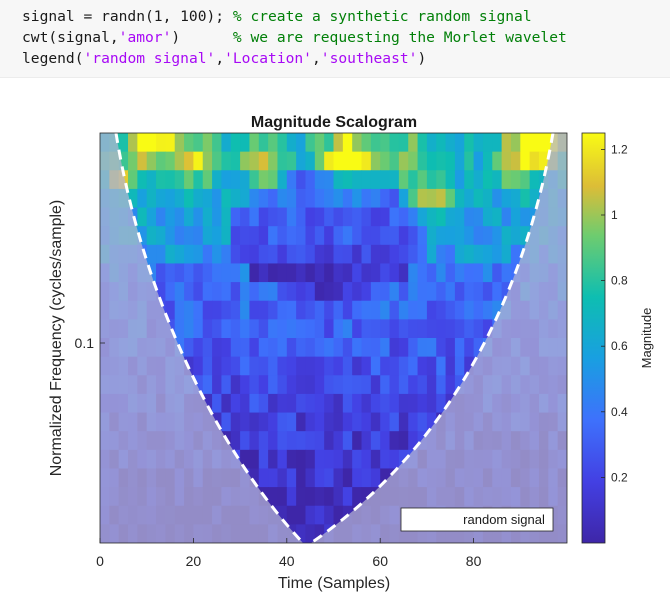 This screenshot has width=670, height=607. I want to click on x-tick-label: 40, so click(287, 561).